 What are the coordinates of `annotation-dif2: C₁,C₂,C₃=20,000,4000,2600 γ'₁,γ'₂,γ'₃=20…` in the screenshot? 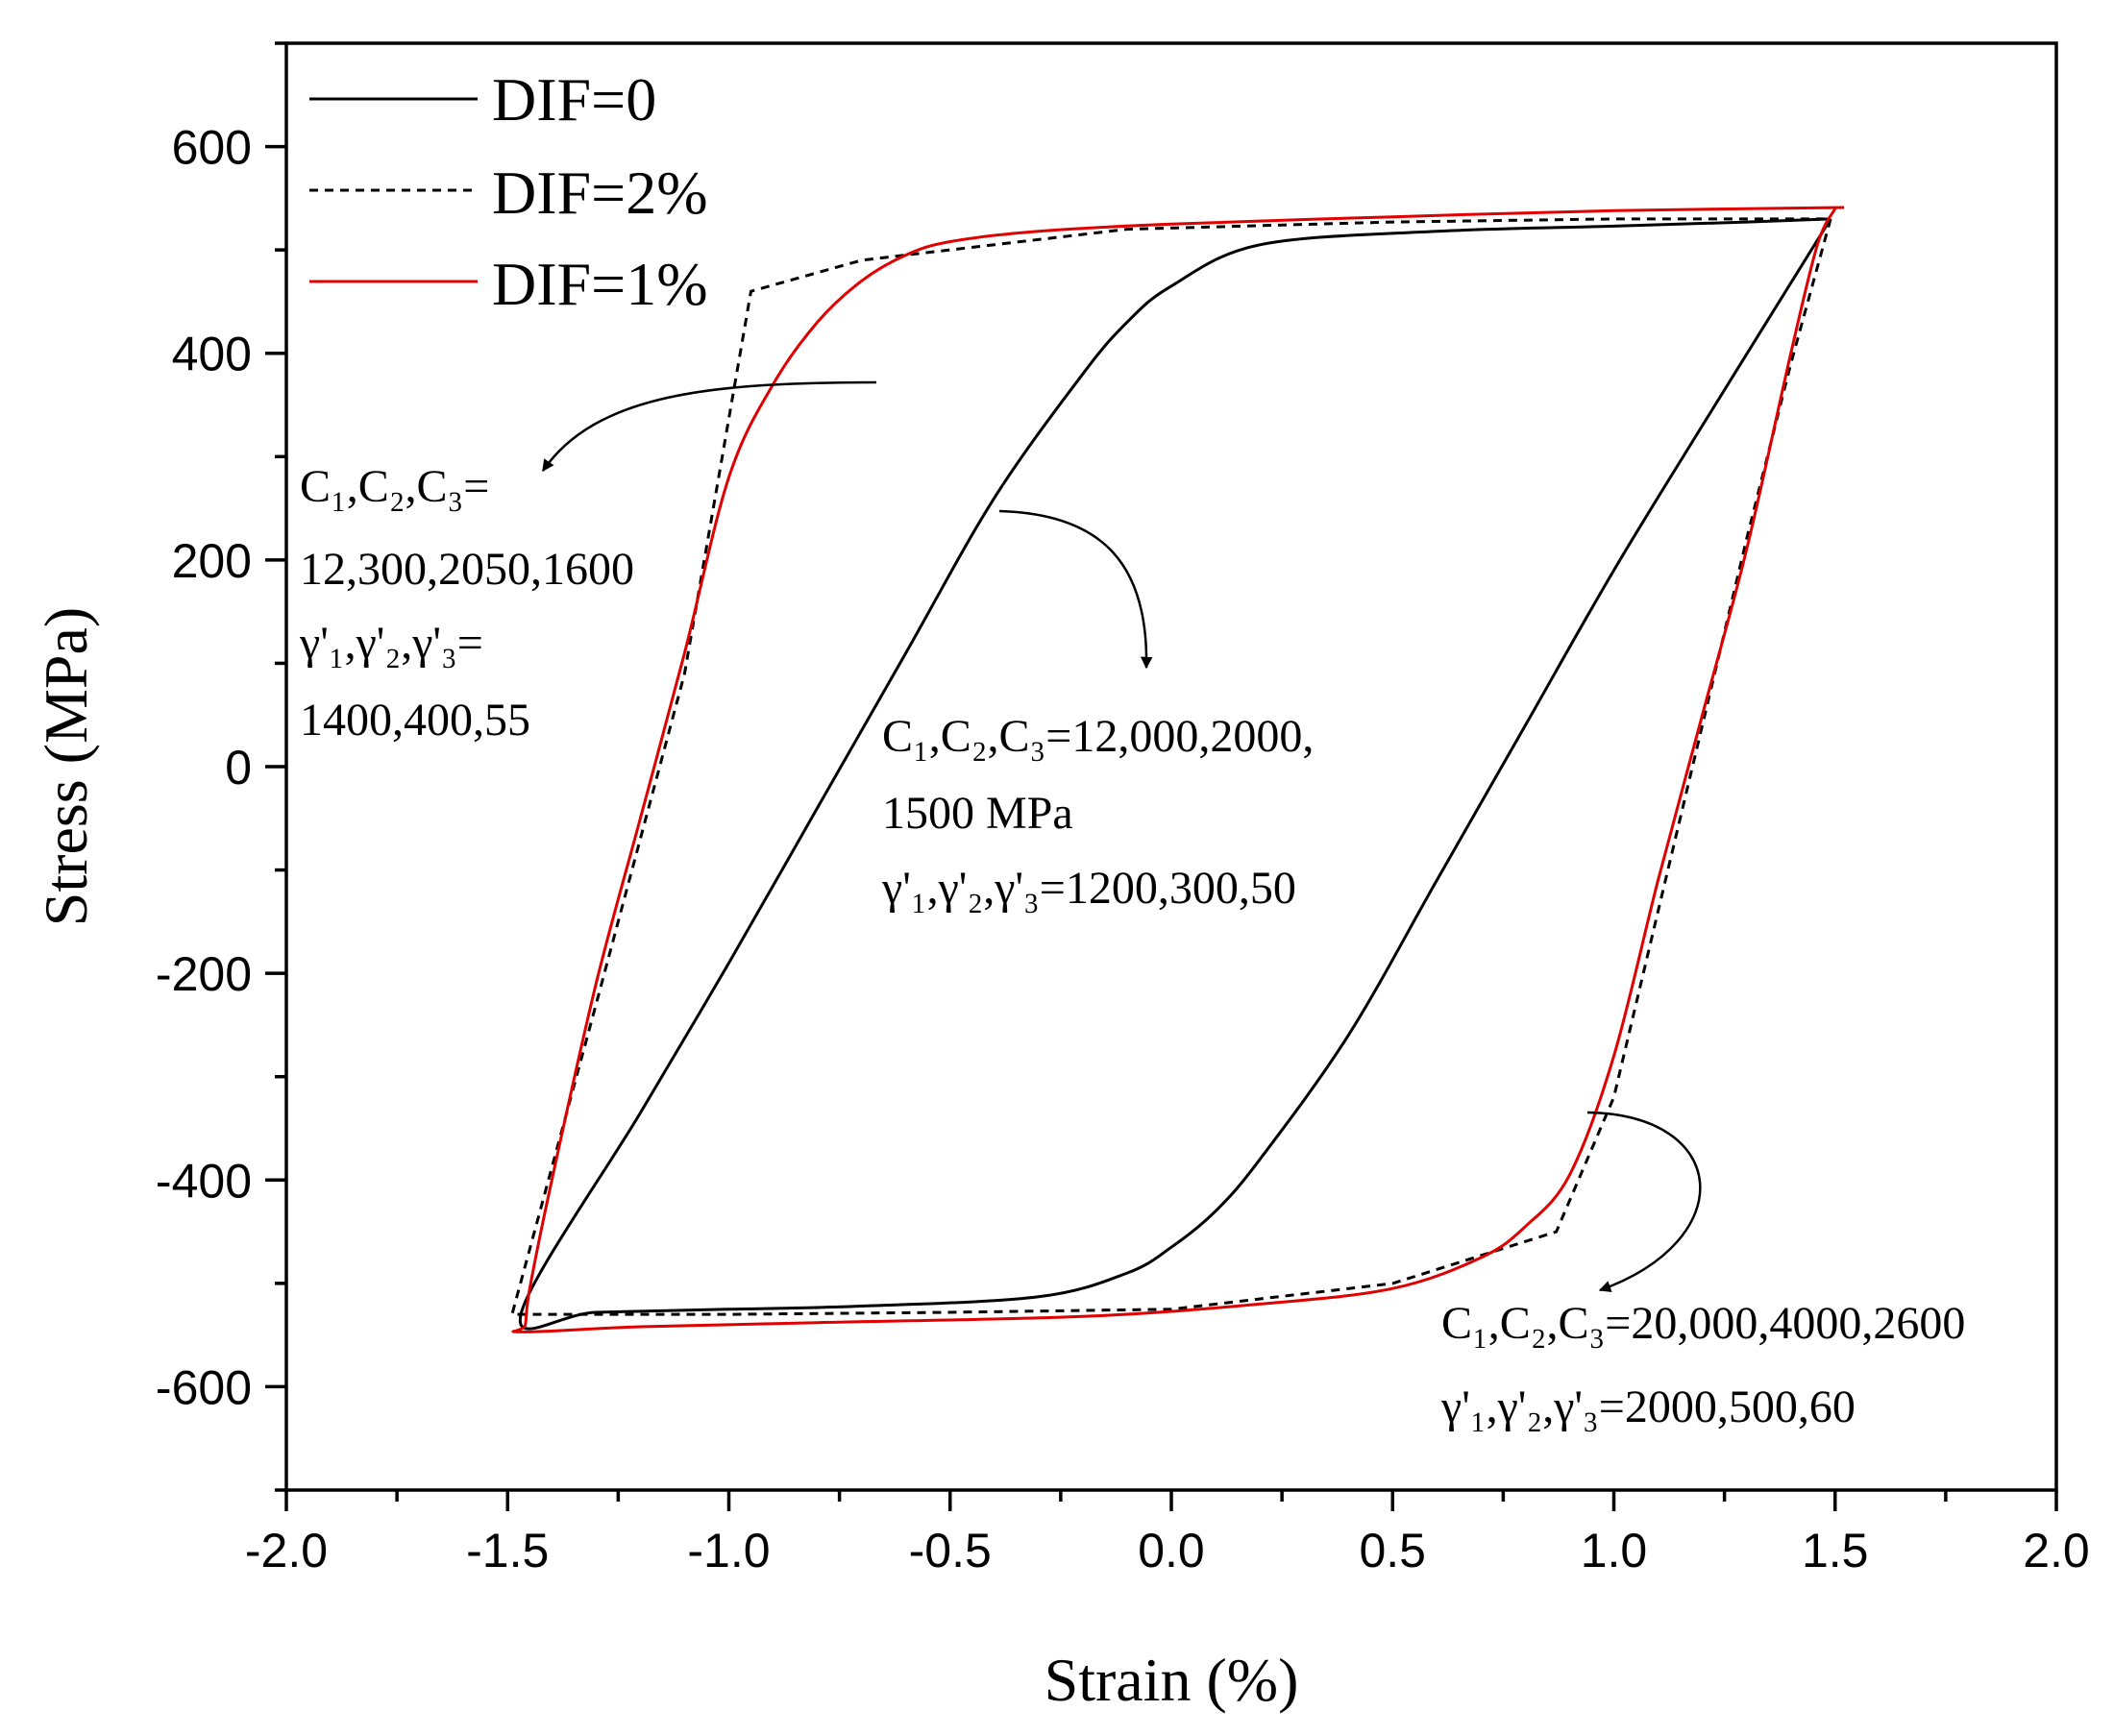 It's located at (1702, 1365).